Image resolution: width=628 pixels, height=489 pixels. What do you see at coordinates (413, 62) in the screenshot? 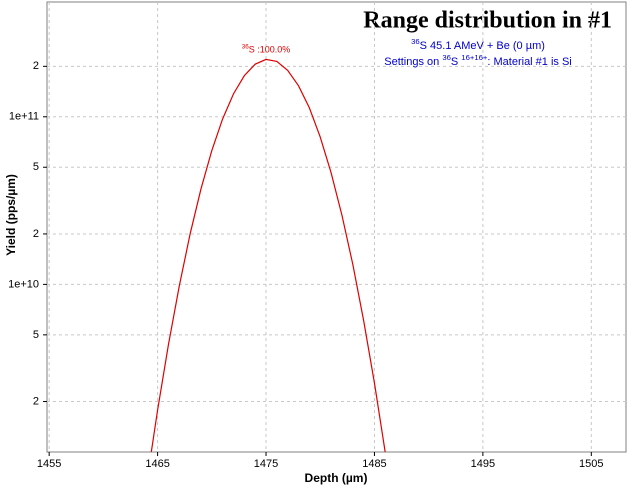
I see `text-segment: Settings on` at bounding box center [413, 62].